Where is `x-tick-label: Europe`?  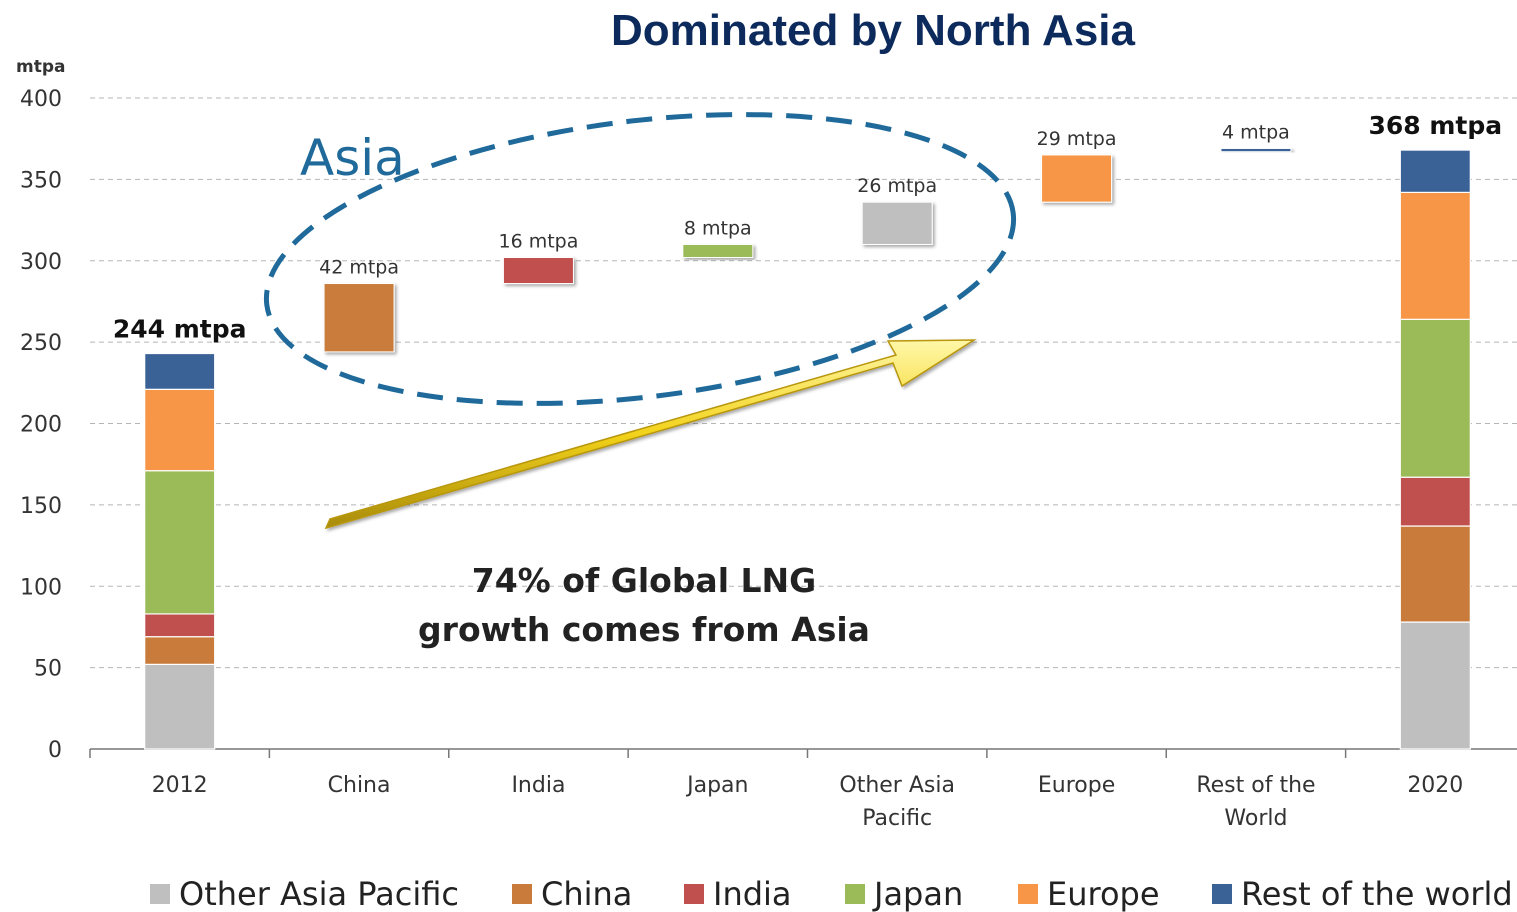
x-tick-label: Europe is located at coordinates (1076, 785).